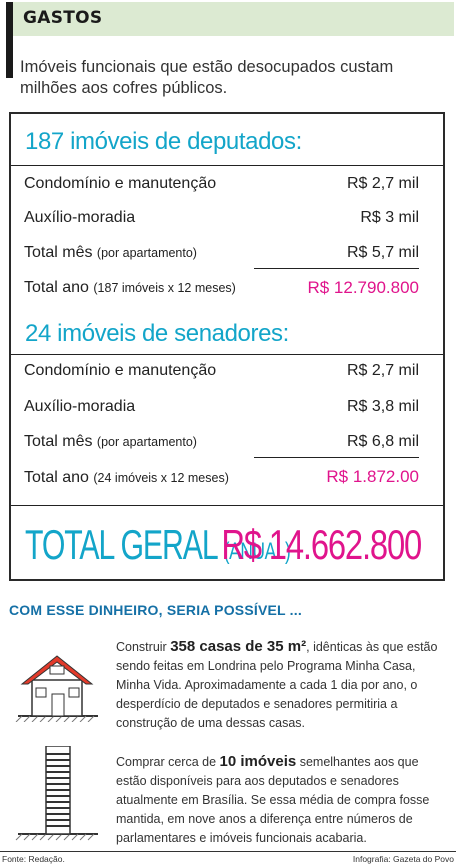  Describe the element at coordinates (130, 287) in the screenshot. I see `dep-total-ano-label: Total ano (187 imóveis x 12 meses)` at that location.